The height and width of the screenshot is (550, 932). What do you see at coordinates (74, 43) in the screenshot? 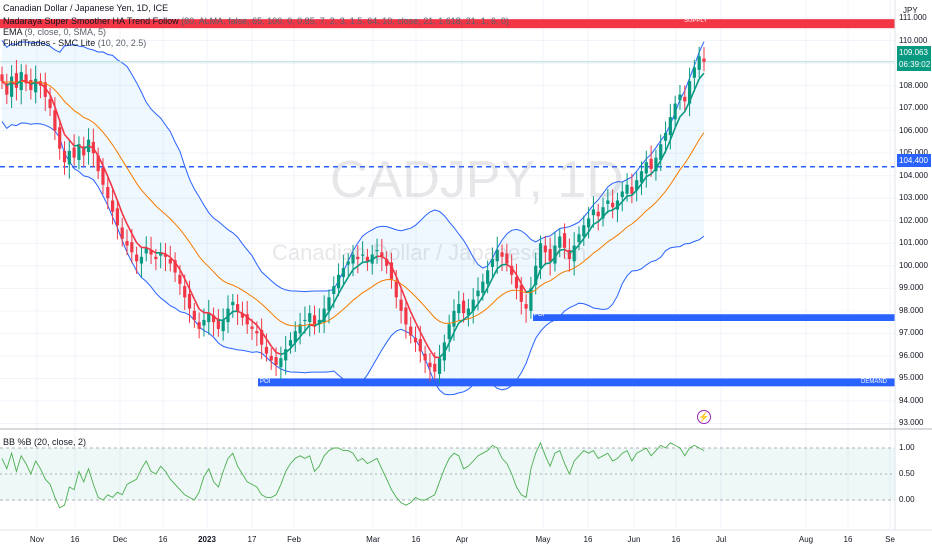
I see `indicator-legend-smc: FluidTrades - SMC Lite (10, 20, 2.5)` at bounding box center [74, 43].